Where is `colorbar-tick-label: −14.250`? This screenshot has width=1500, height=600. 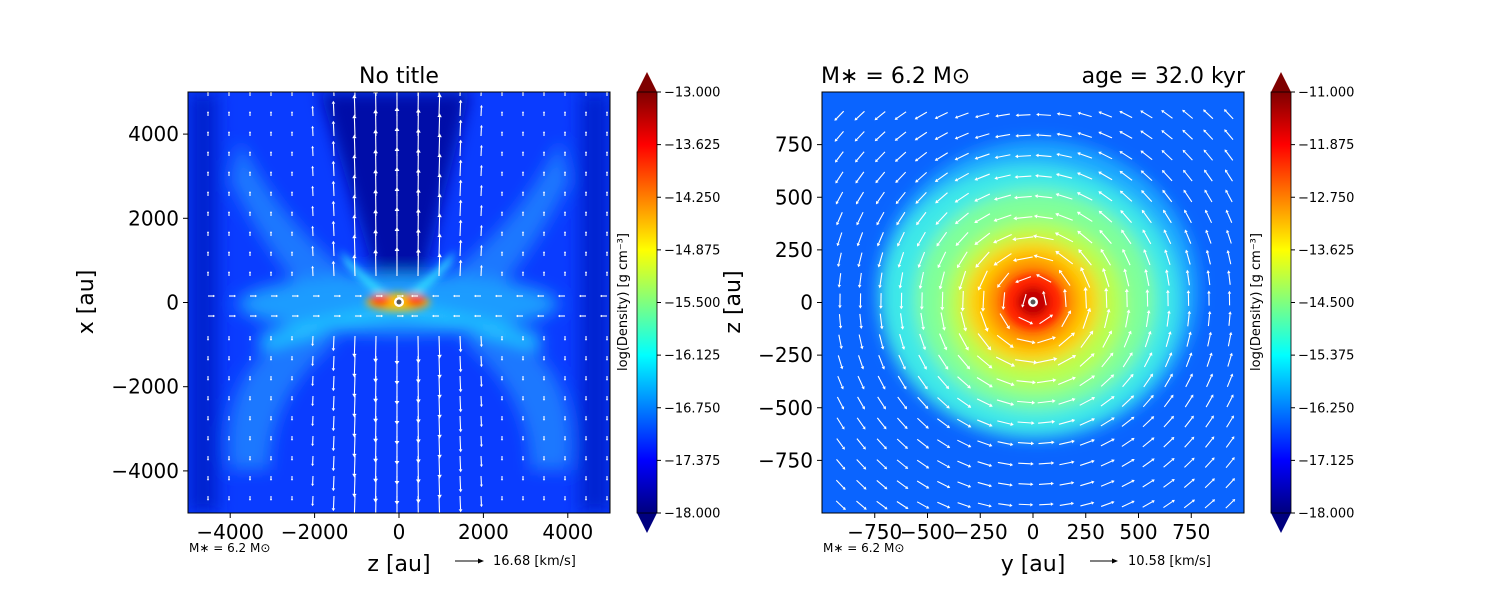 colorbar-tick-label: −14.250 is located at coordinates (692, 198).